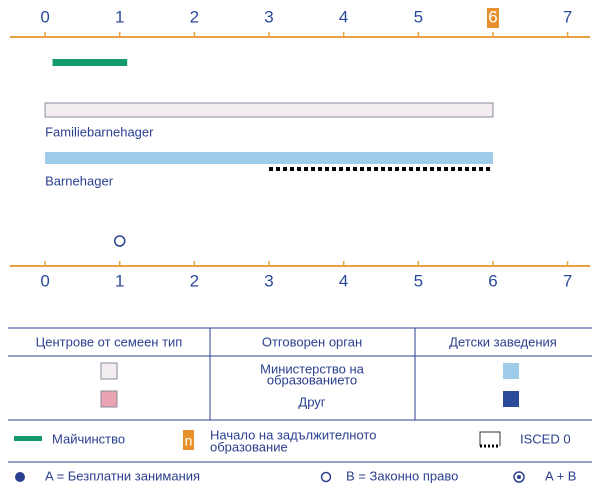 The image size is (601, 490). What do you see at coordinates (312, 341) in the screenshot?
I see `table-header: Отговорен орган` at bounding box center [312, 341].